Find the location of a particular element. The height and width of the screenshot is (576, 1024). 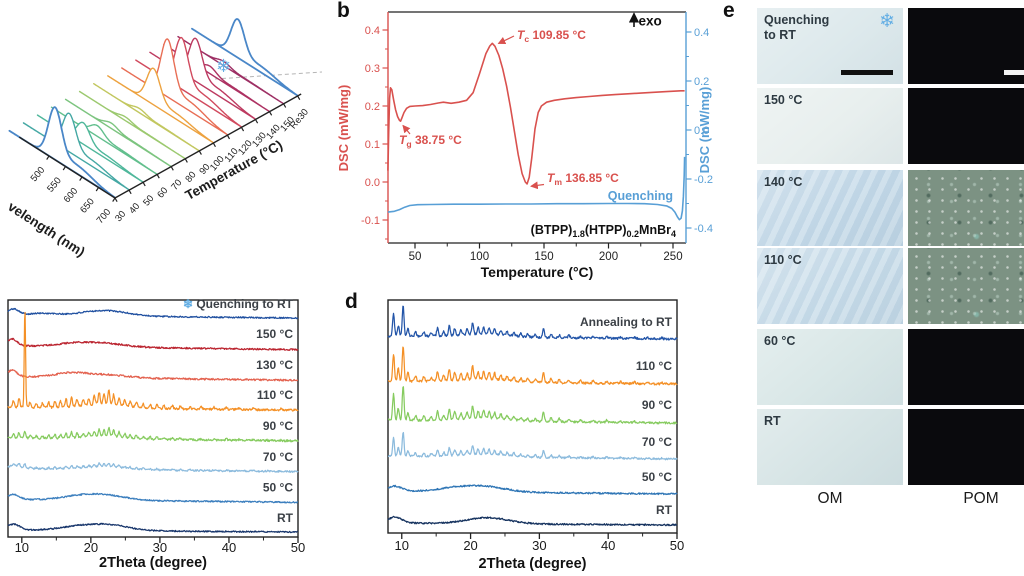

bottom-tick-label: 250 is located at coordinates (672, 257).